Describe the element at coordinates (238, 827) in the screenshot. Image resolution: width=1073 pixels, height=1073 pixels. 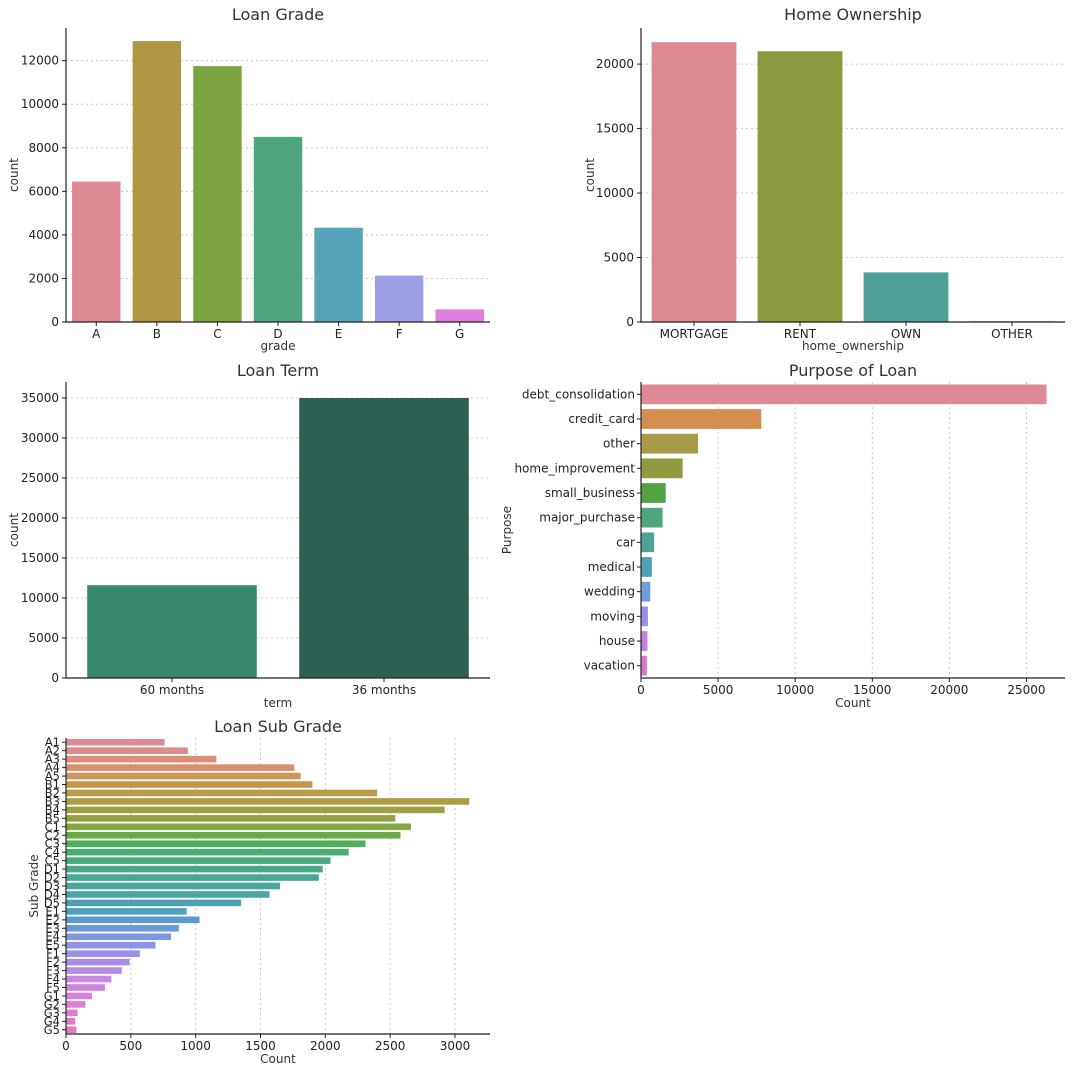
I see `bar-c1` at that location.